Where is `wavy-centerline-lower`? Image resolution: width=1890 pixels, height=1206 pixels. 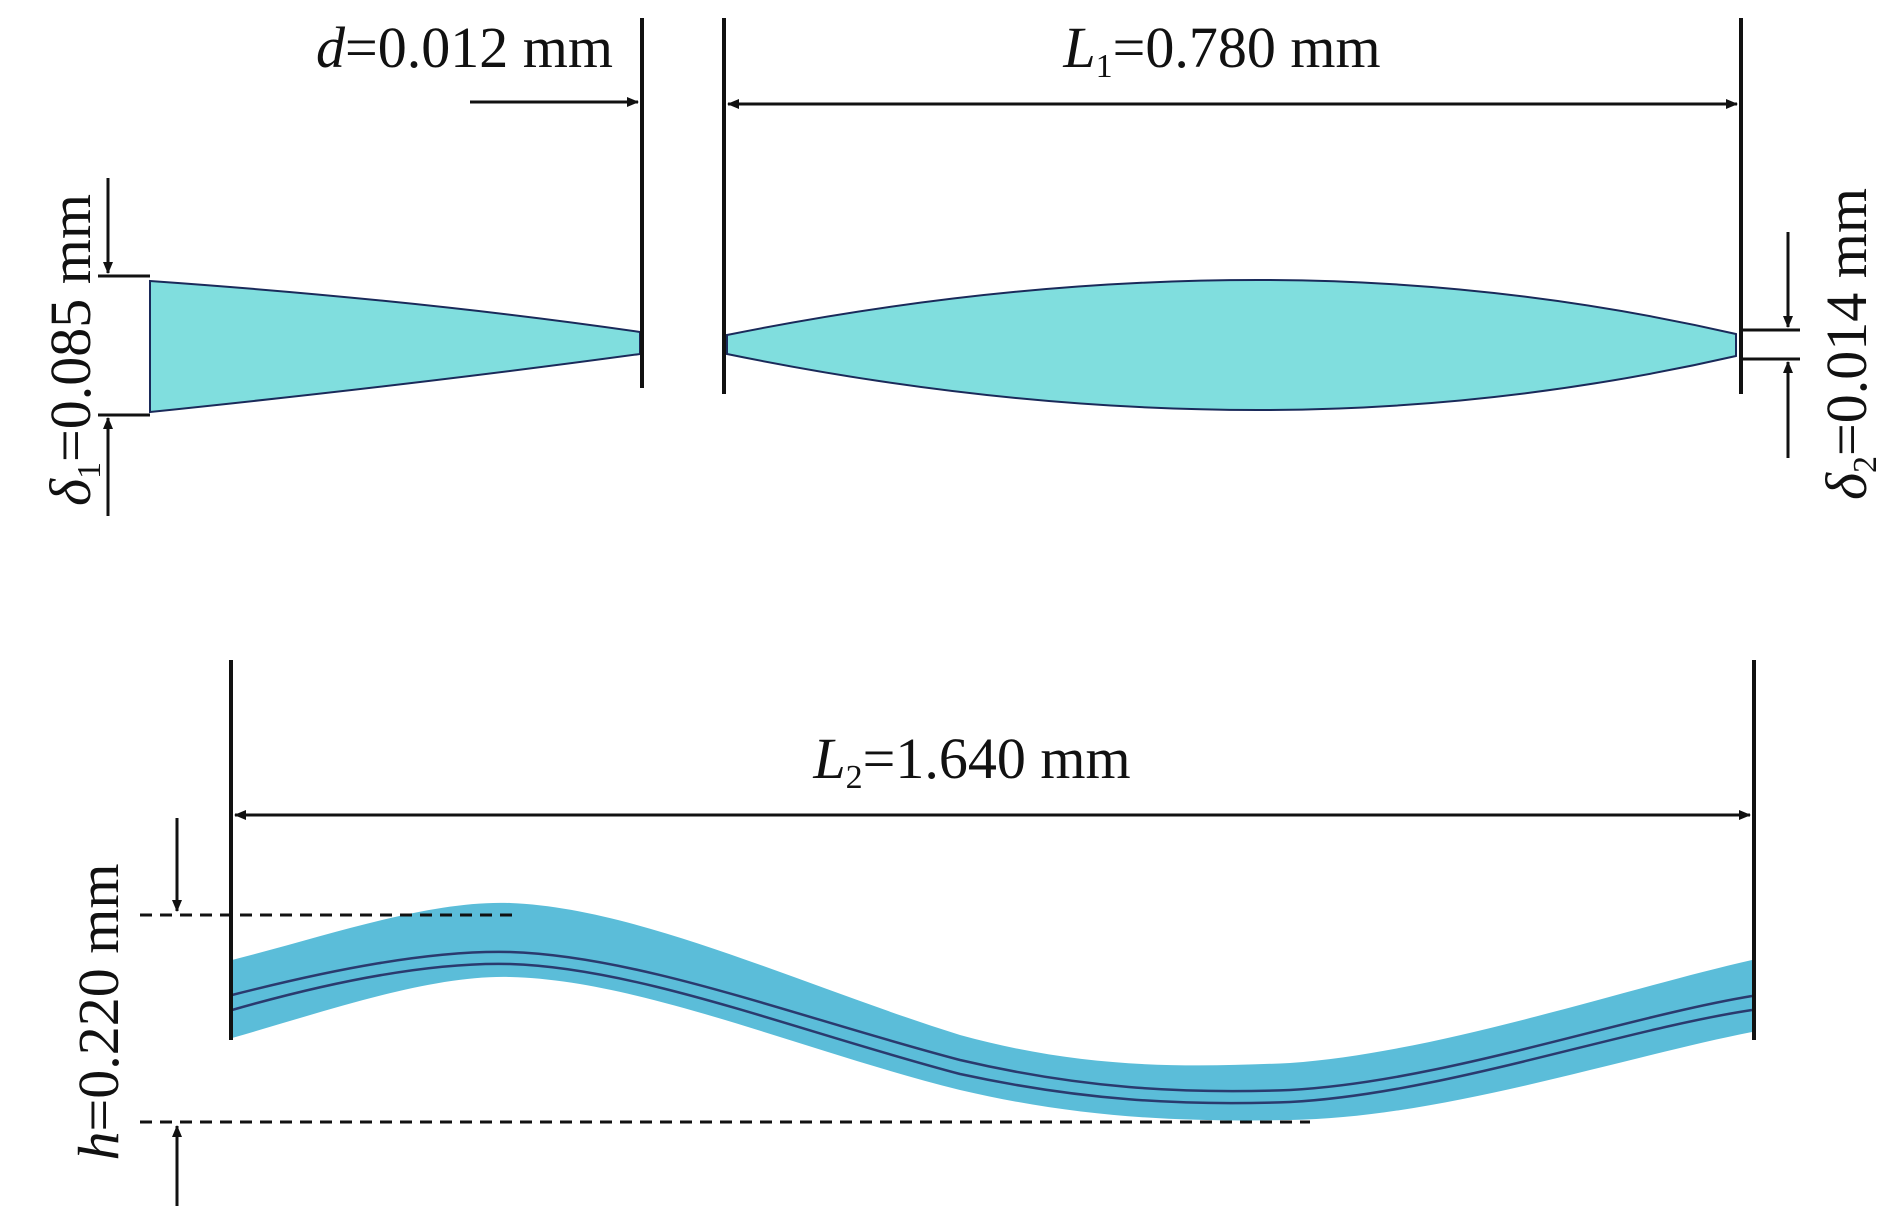
wavy-centerline-lower is located at coordinates (992, 1033).